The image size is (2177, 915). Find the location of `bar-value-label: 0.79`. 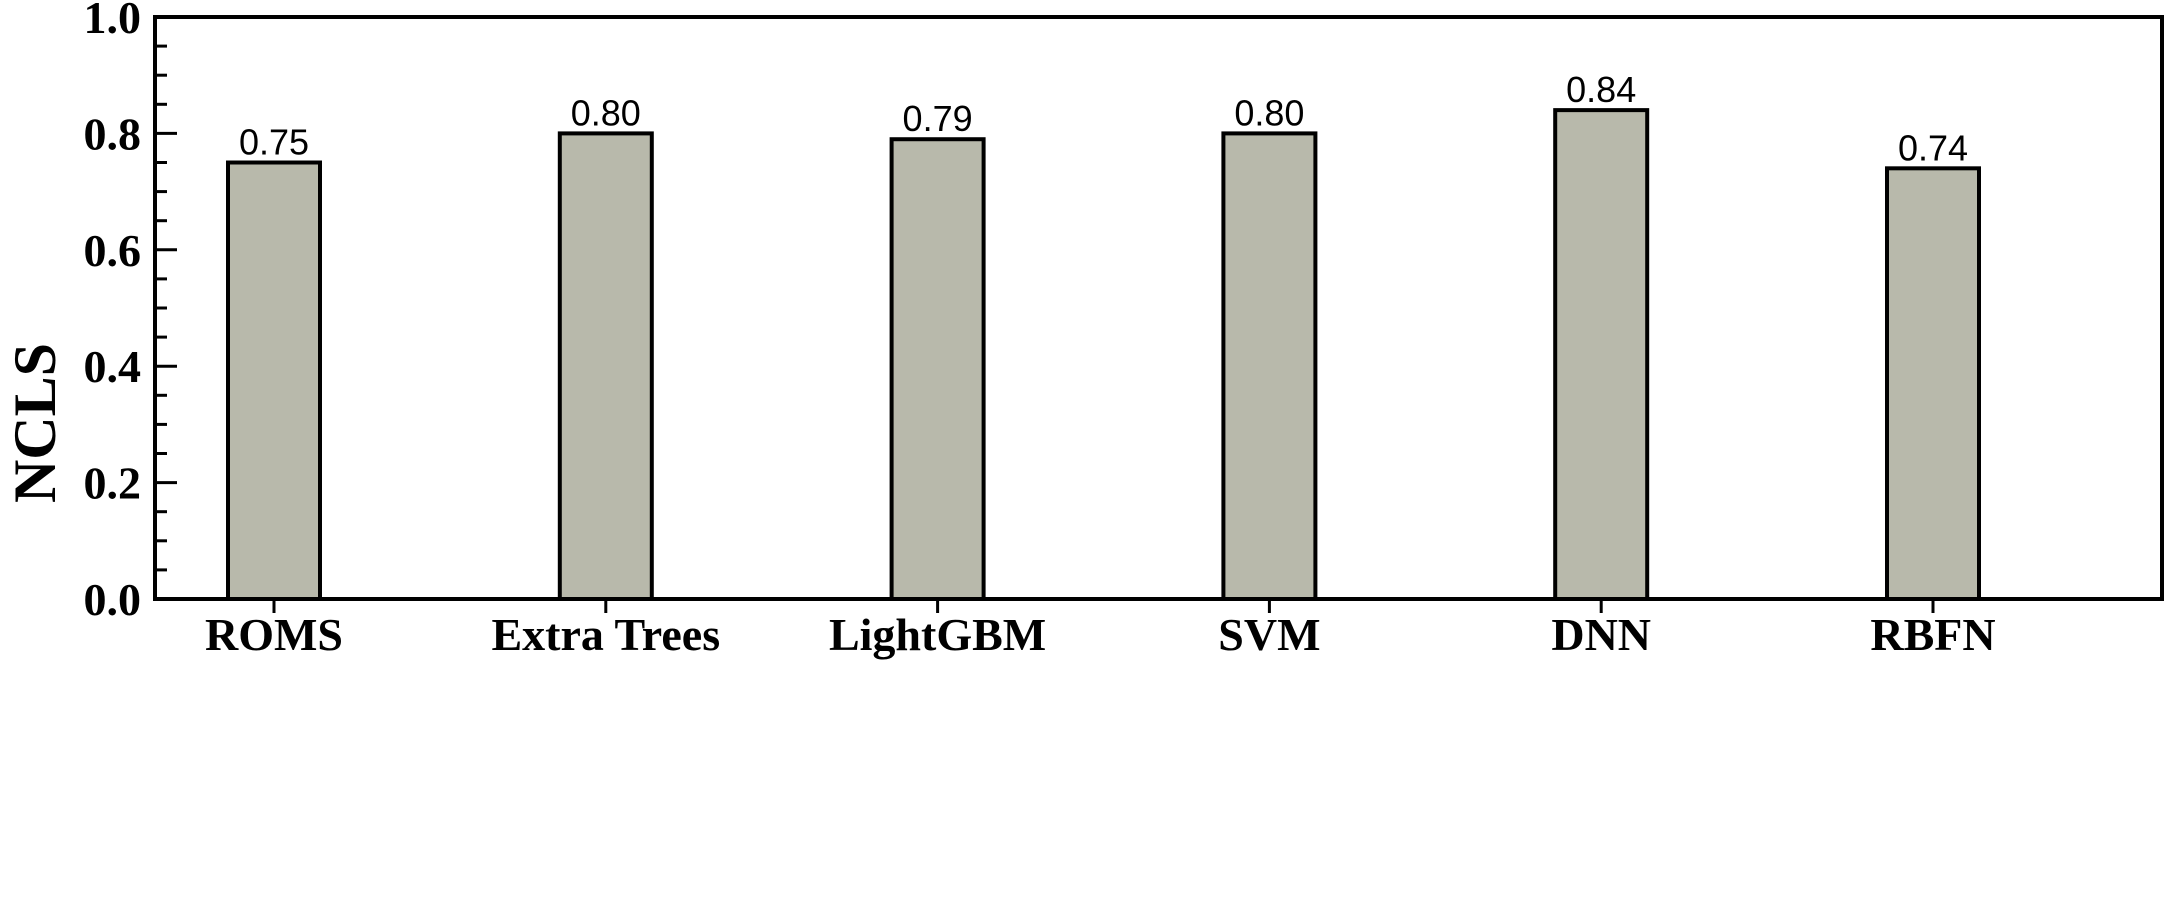

bar-value-label: 0.79 is located at coordinates (938, 118).